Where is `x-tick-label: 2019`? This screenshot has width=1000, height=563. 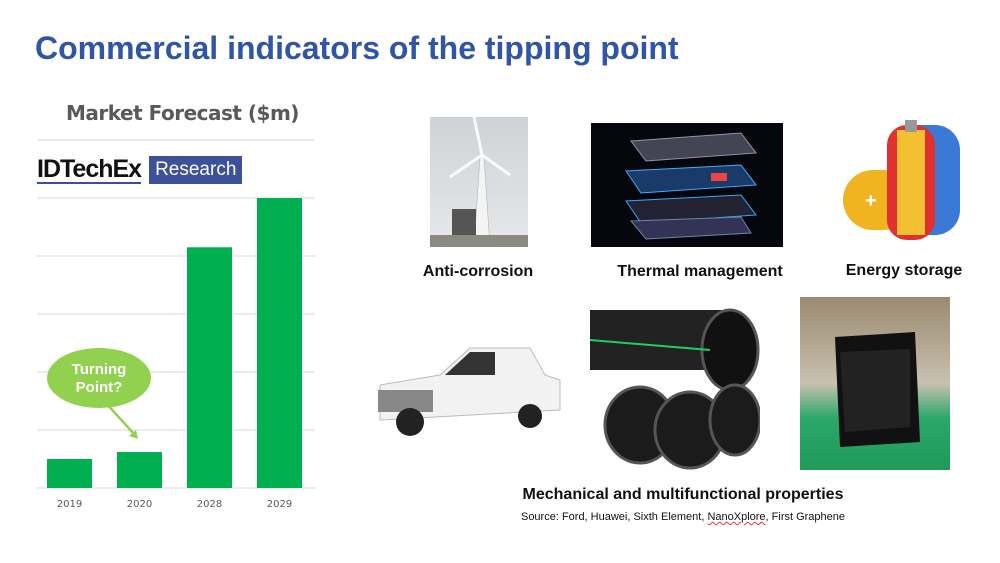 x-tick-label: 2019 is located at coordinates (69, 504).